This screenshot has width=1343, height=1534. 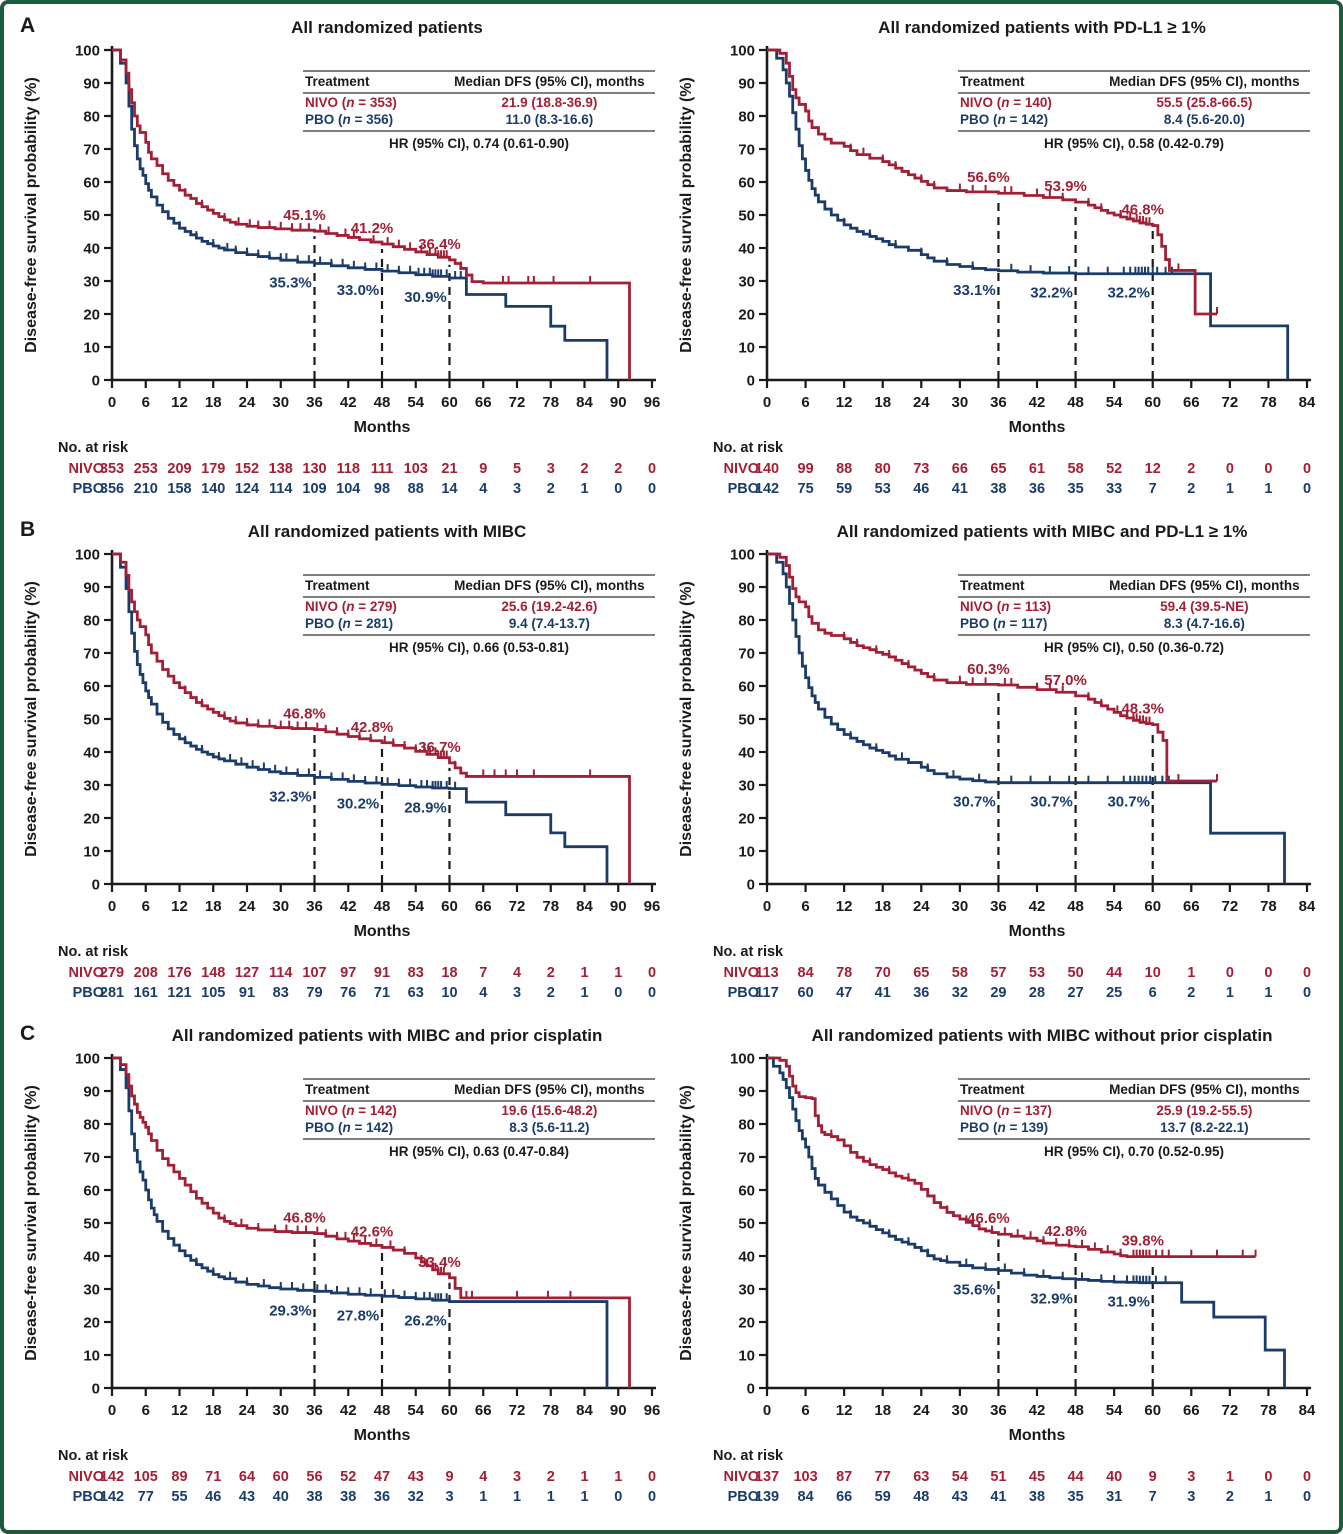 I want to click on risk-value-pbo: 41, so click(x=960, y=489).